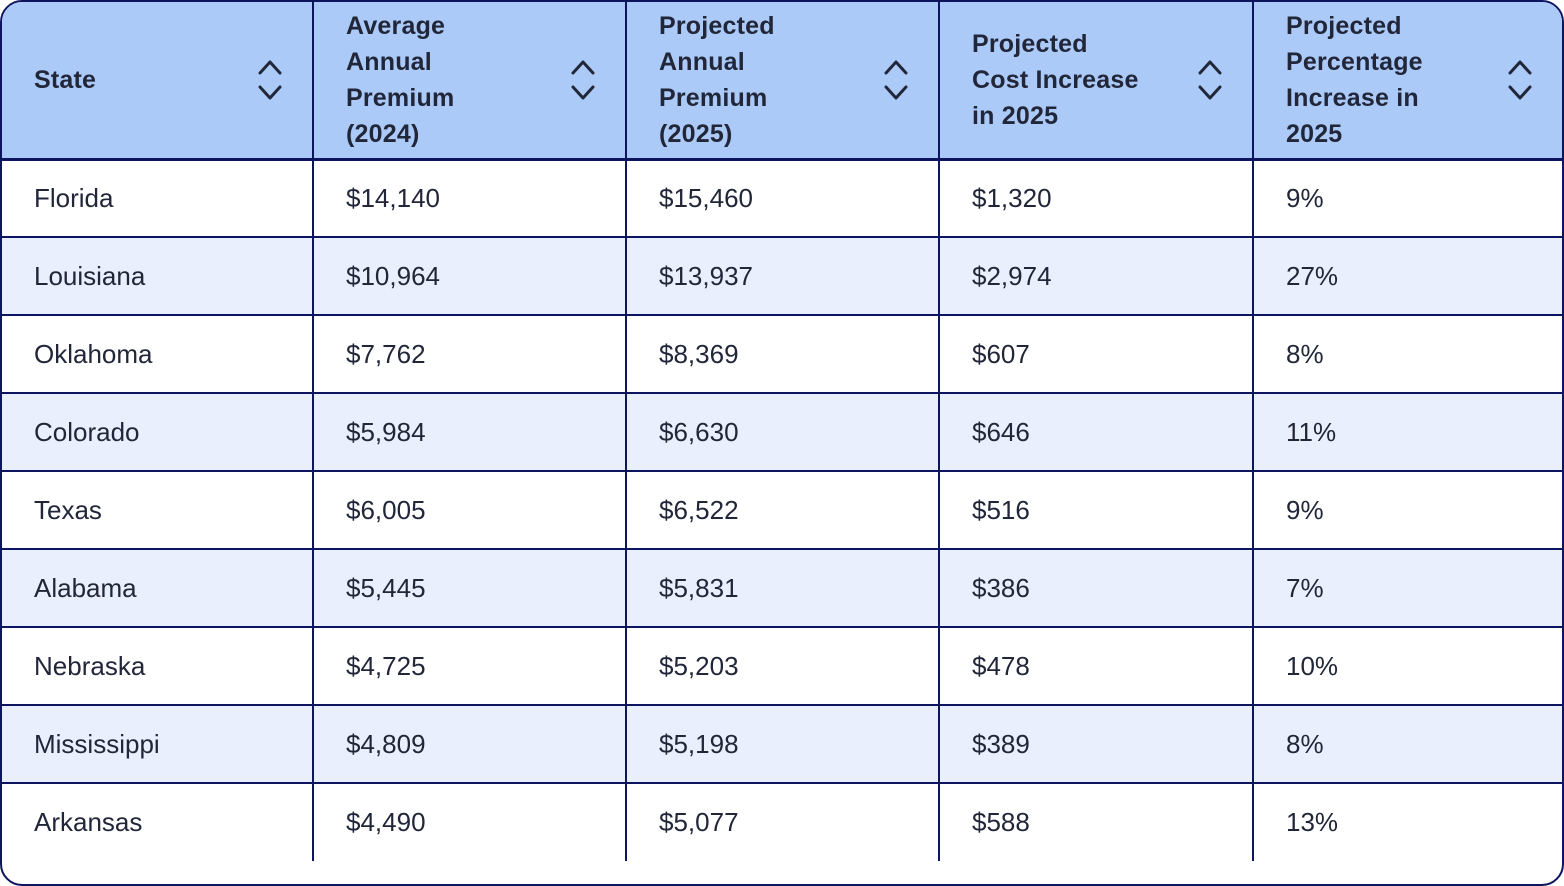 This screenshot has width=1564, height=886. I want to click on cell-state: Florida, so click(157, 197).